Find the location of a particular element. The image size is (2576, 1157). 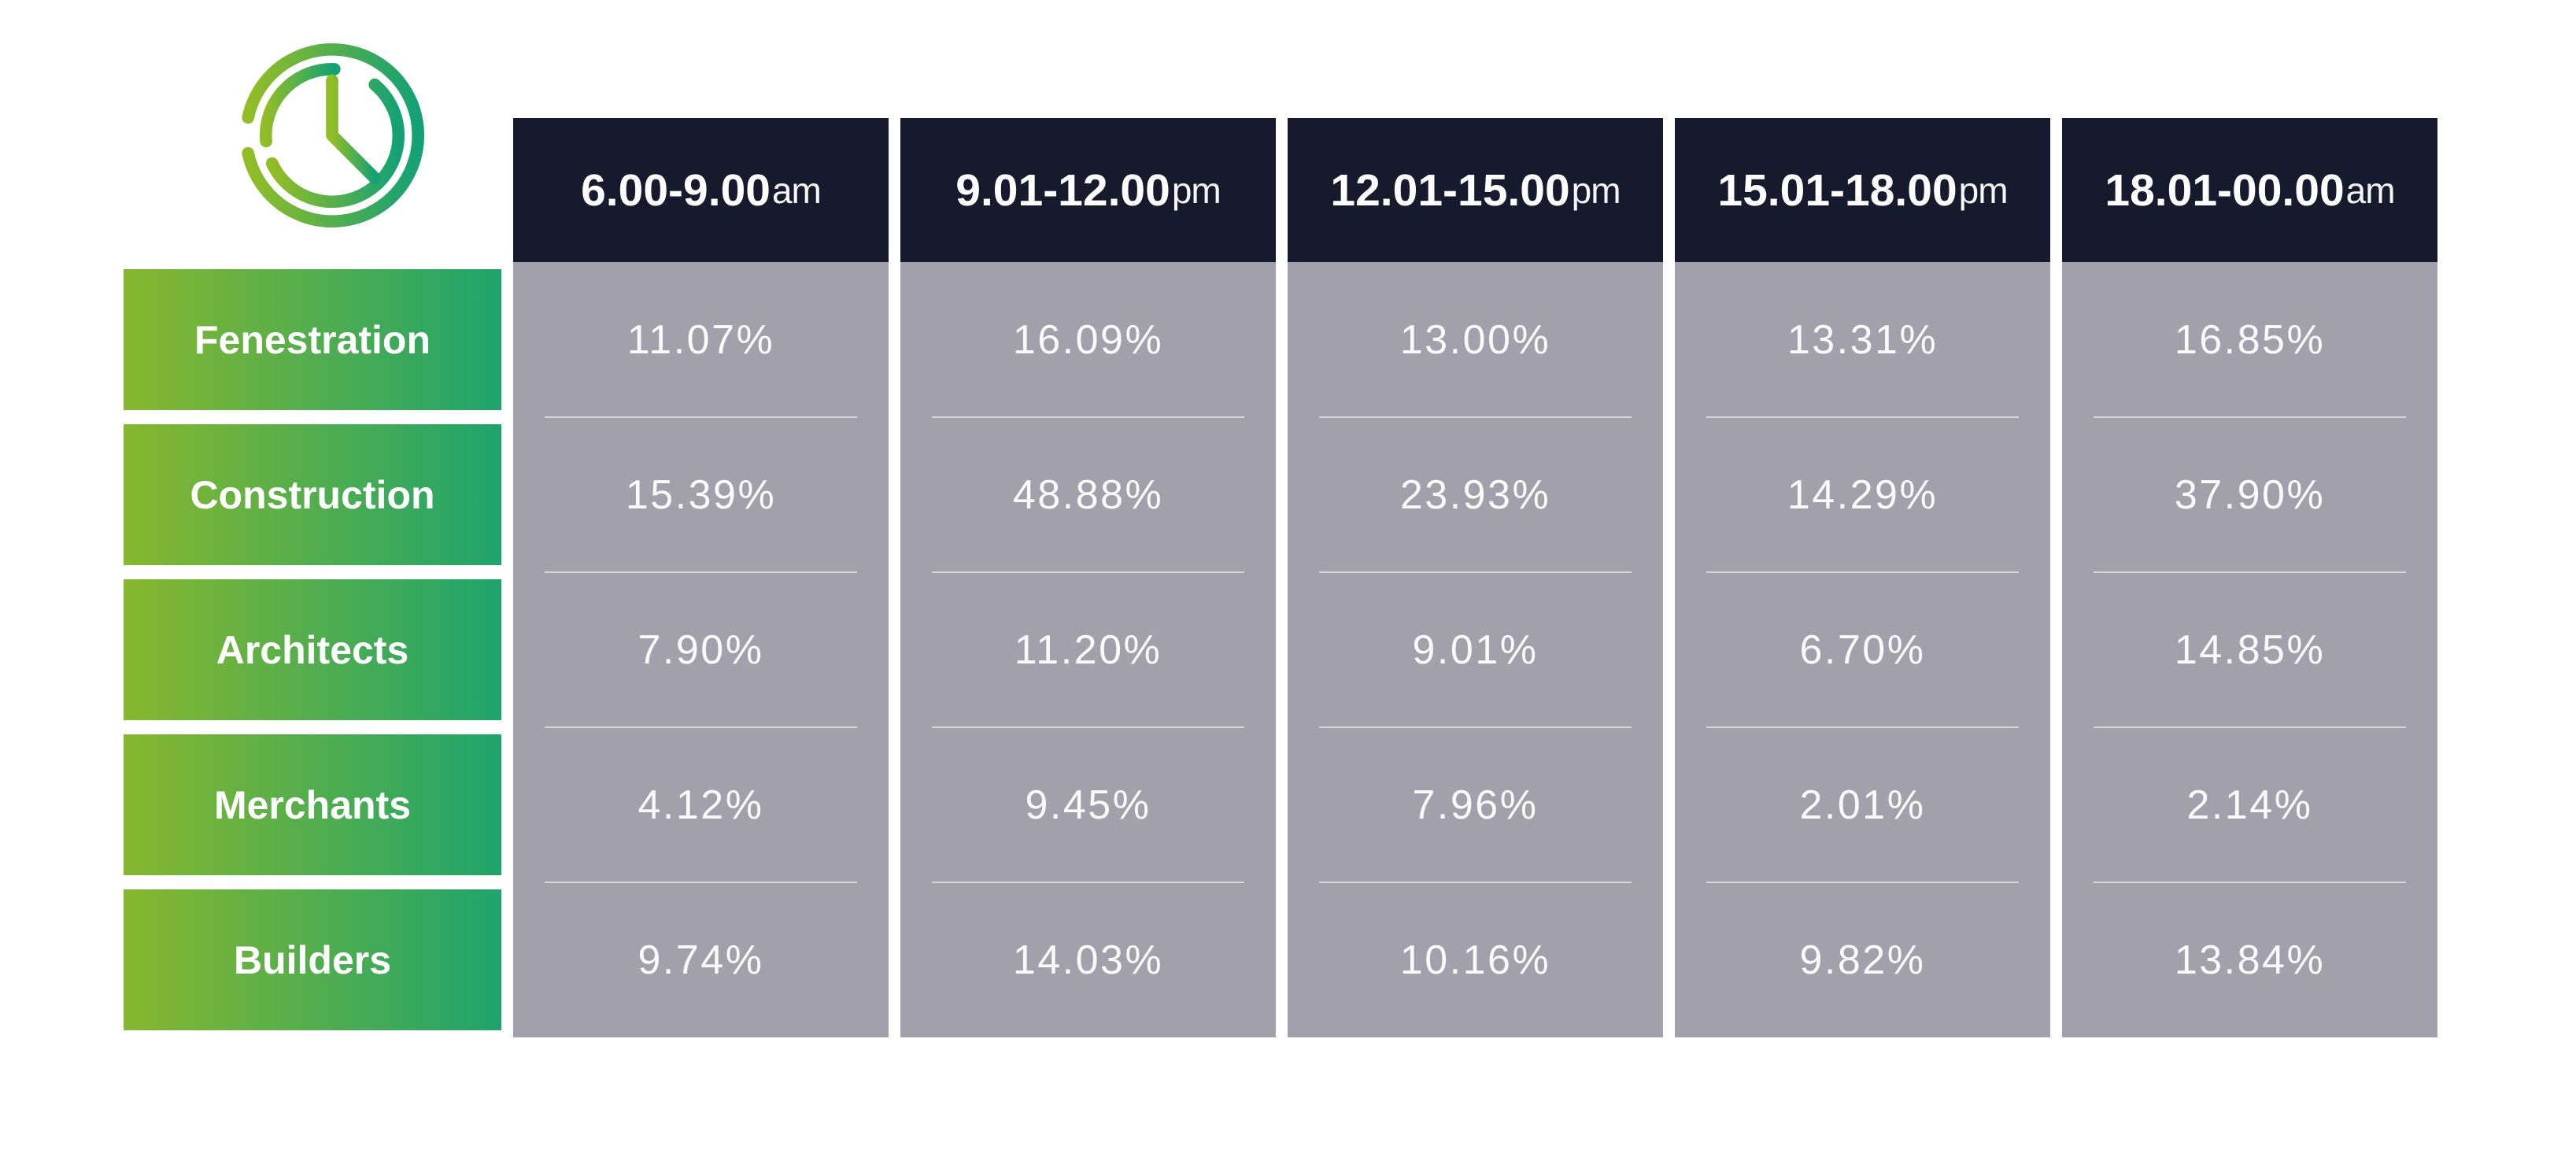

value-cell: 16.85% is located at coordinates (2249, 339).